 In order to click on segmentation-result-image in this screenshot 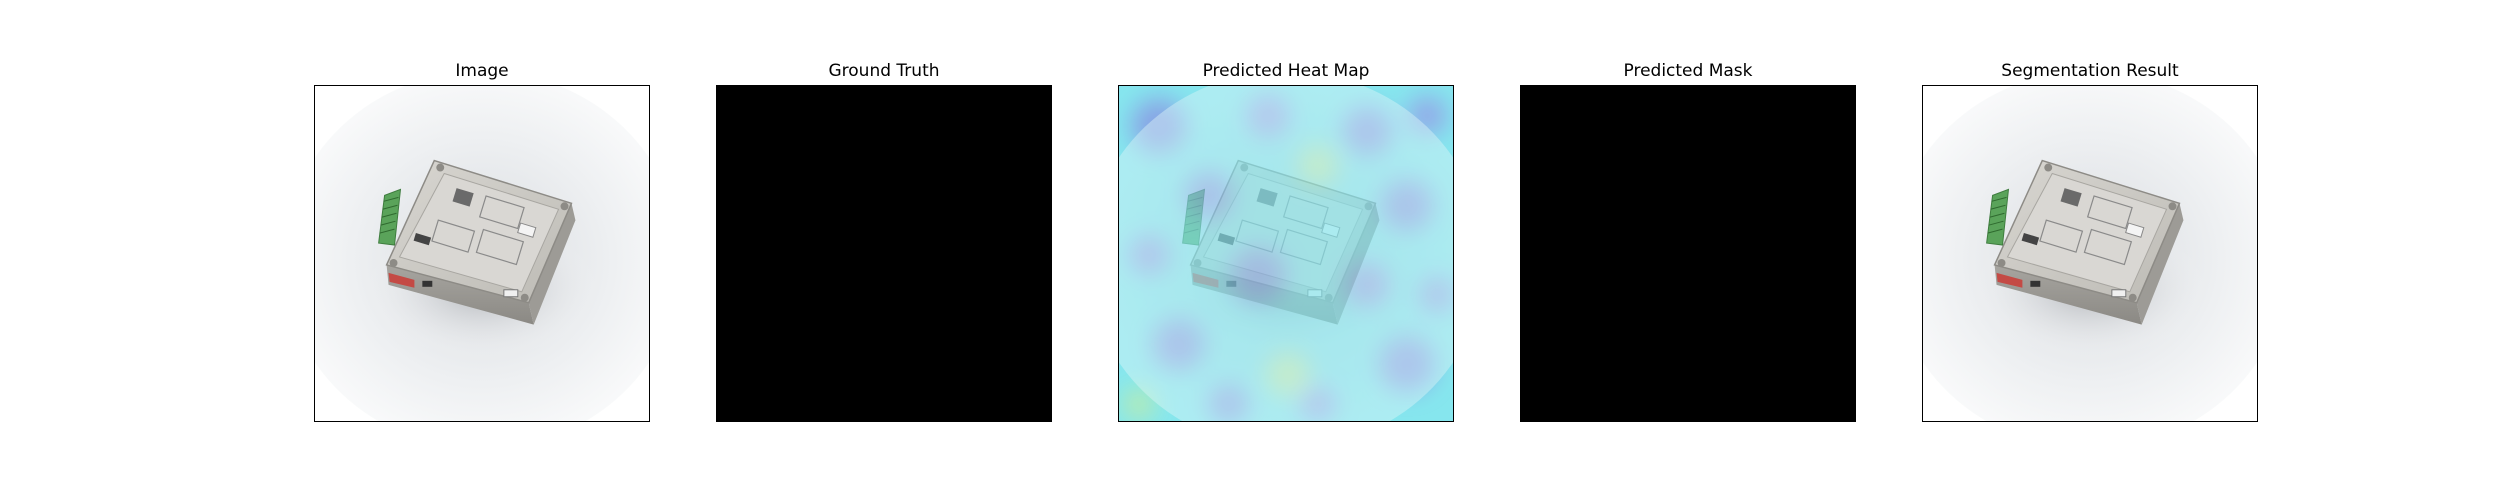, I will do `click(2090, 253)`.